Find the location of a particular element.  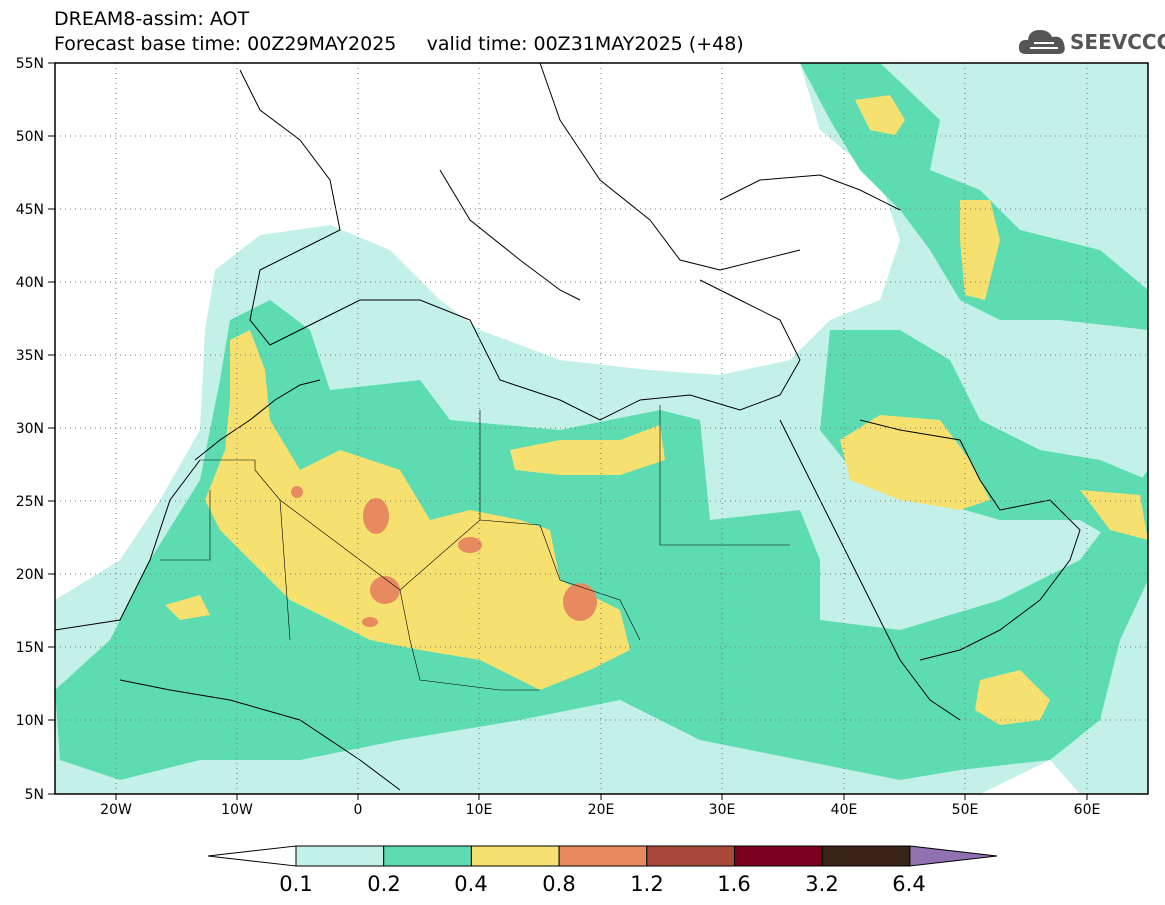

aot-band-0.8-algeria is located at coordinates (376, 516).